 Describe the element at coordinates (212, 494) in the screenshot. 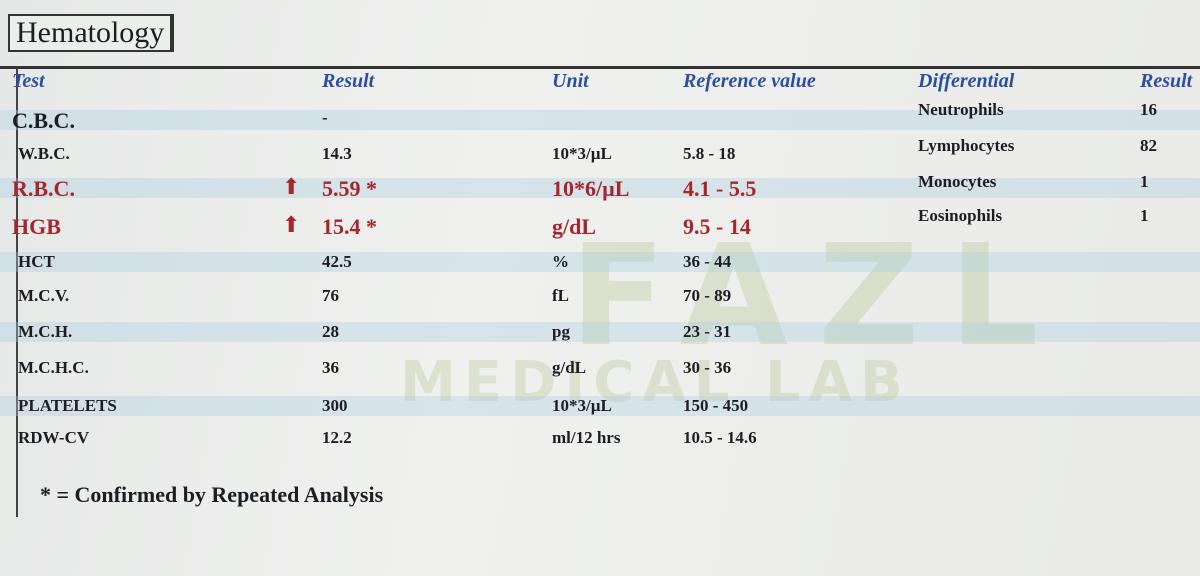

I see `footnote: * = Confirmed by Repeated Analysis` at that location.